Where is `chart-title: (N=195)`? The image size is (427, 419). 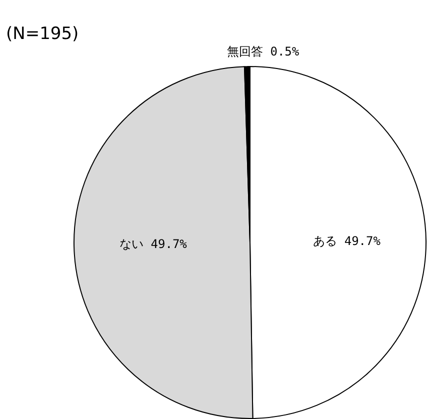 chart-title: (N=195) is located at coordinates (42, 34).